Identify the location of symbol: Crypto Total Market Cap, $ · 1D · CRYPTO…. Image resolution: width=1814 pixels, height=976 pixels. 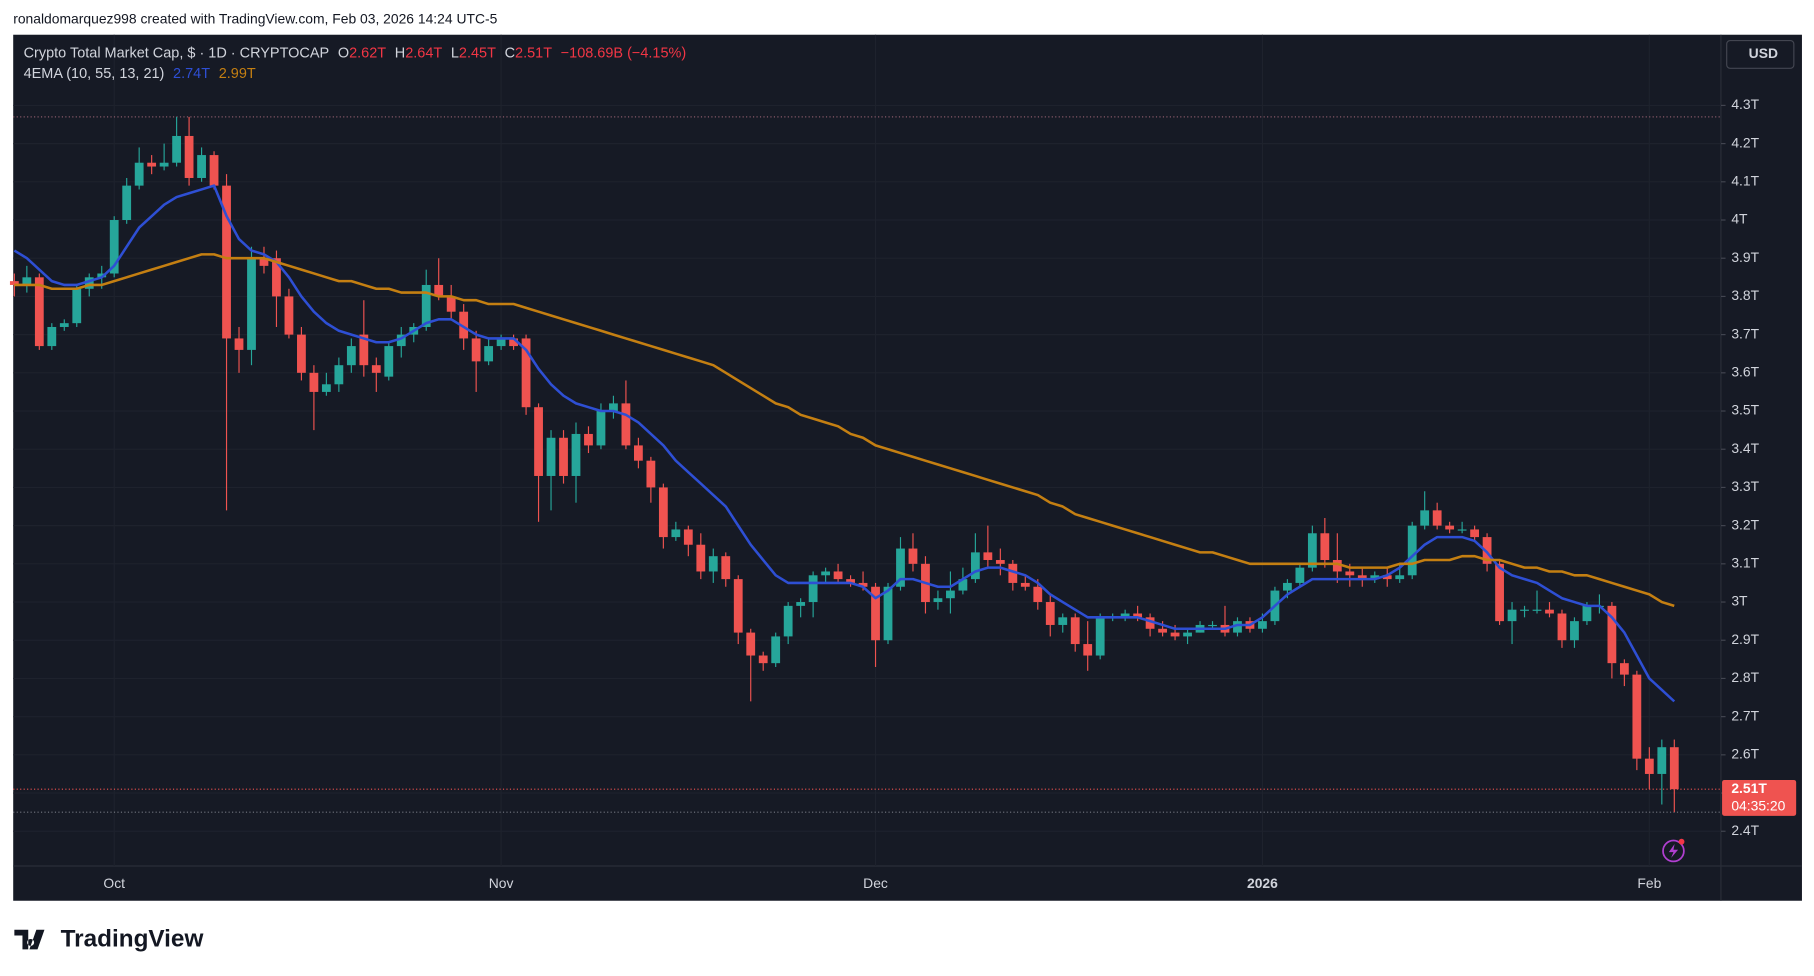
(177, 53).